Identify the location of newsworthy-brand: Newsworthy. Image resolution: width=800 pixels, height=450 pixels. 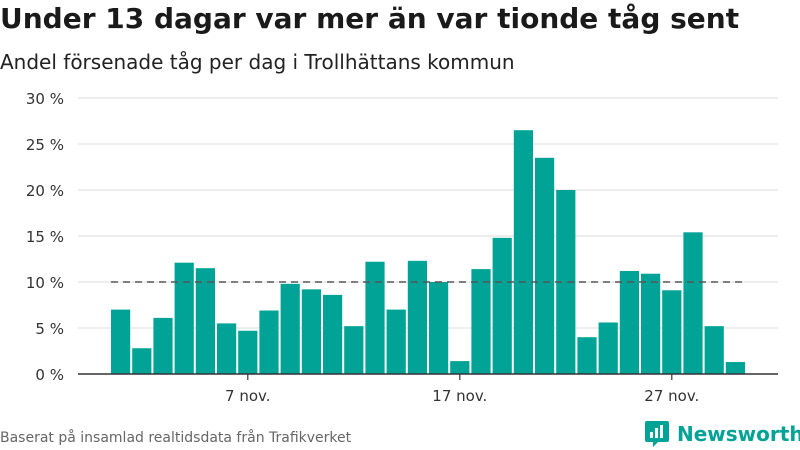
(722, 434).